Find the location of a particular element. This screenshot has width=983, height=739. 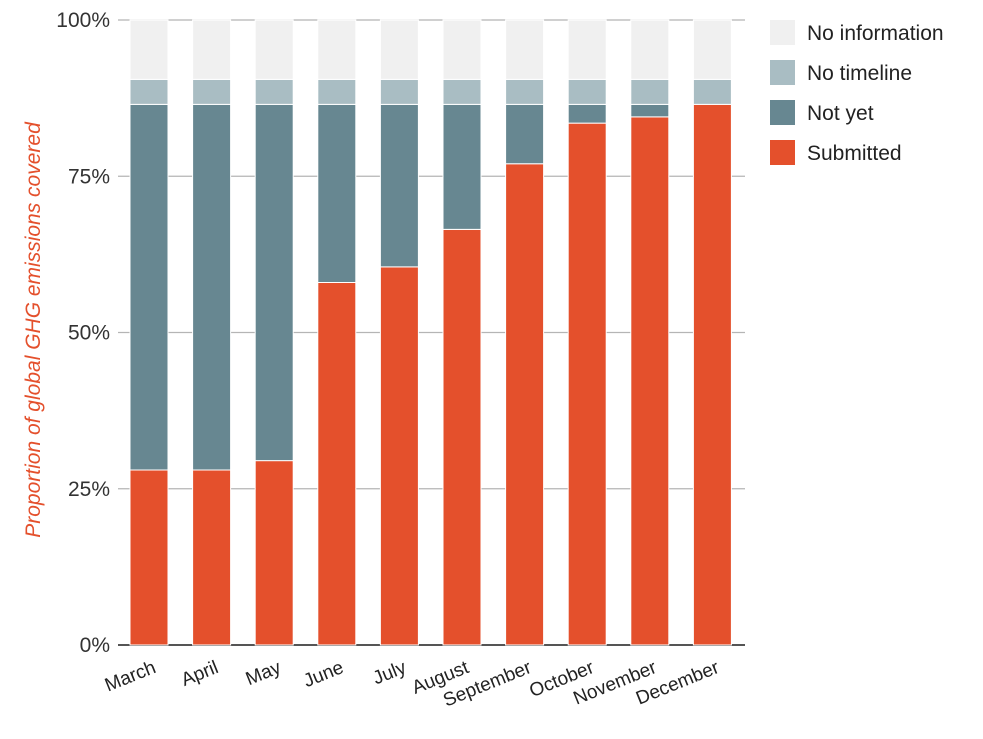

y-tick-label: 25% is located at coordinates (89, 489).